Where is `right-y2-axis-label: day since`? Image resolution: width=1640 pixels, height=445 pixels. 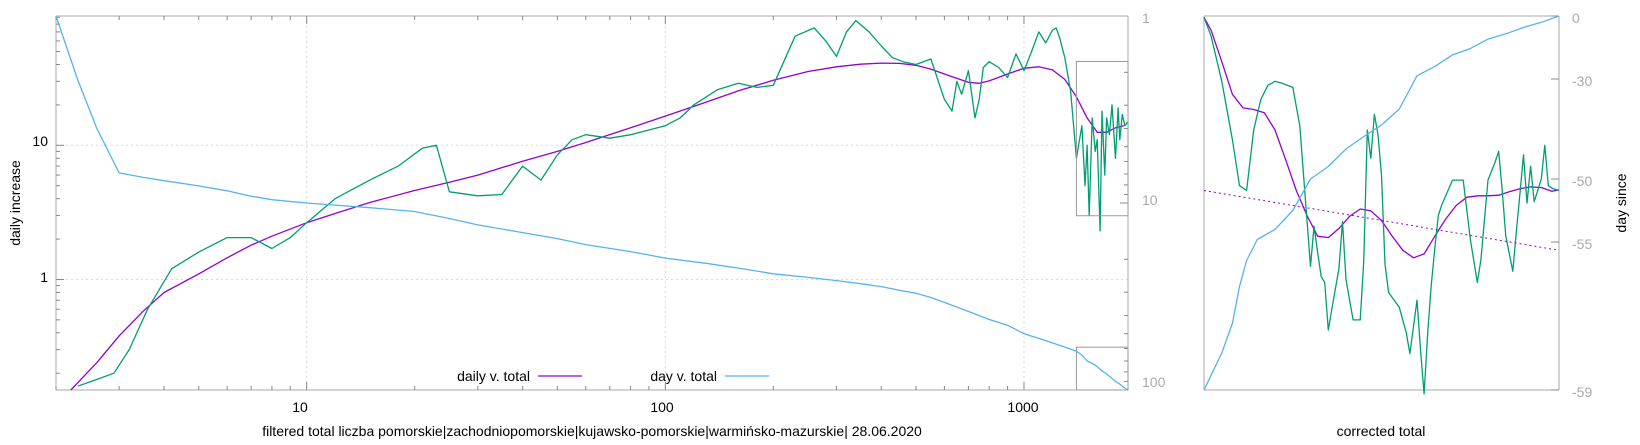
right-y2-axis-label: day since is located at coordinates (1621, 202).